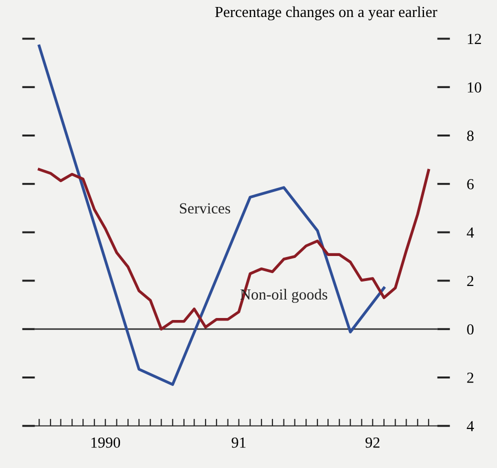 This screenshot has width=497, height=468. I want to click on series-label: Services, so click(205, 208).